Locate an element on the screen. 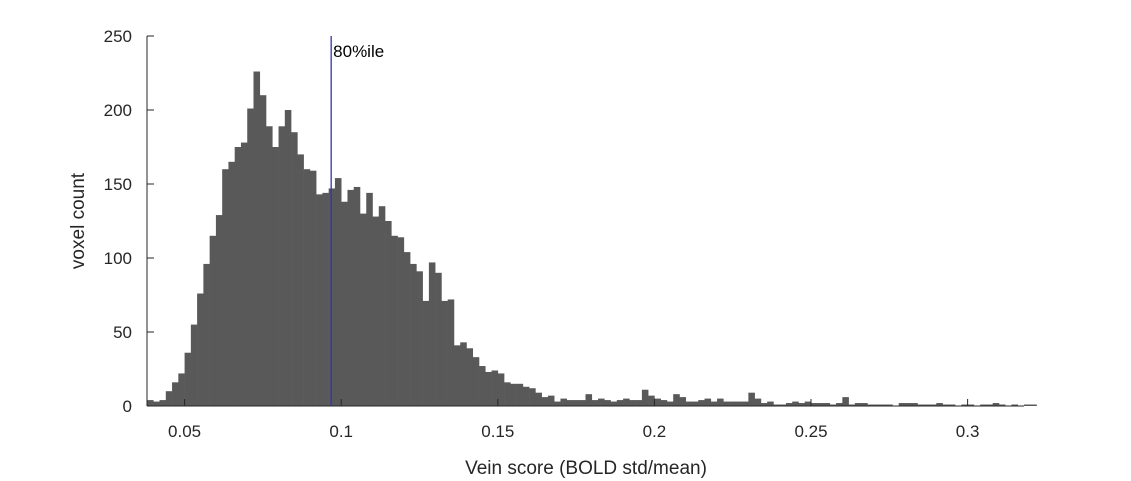  x-tick-label: 0.15 is located at coordinates (497, 431).